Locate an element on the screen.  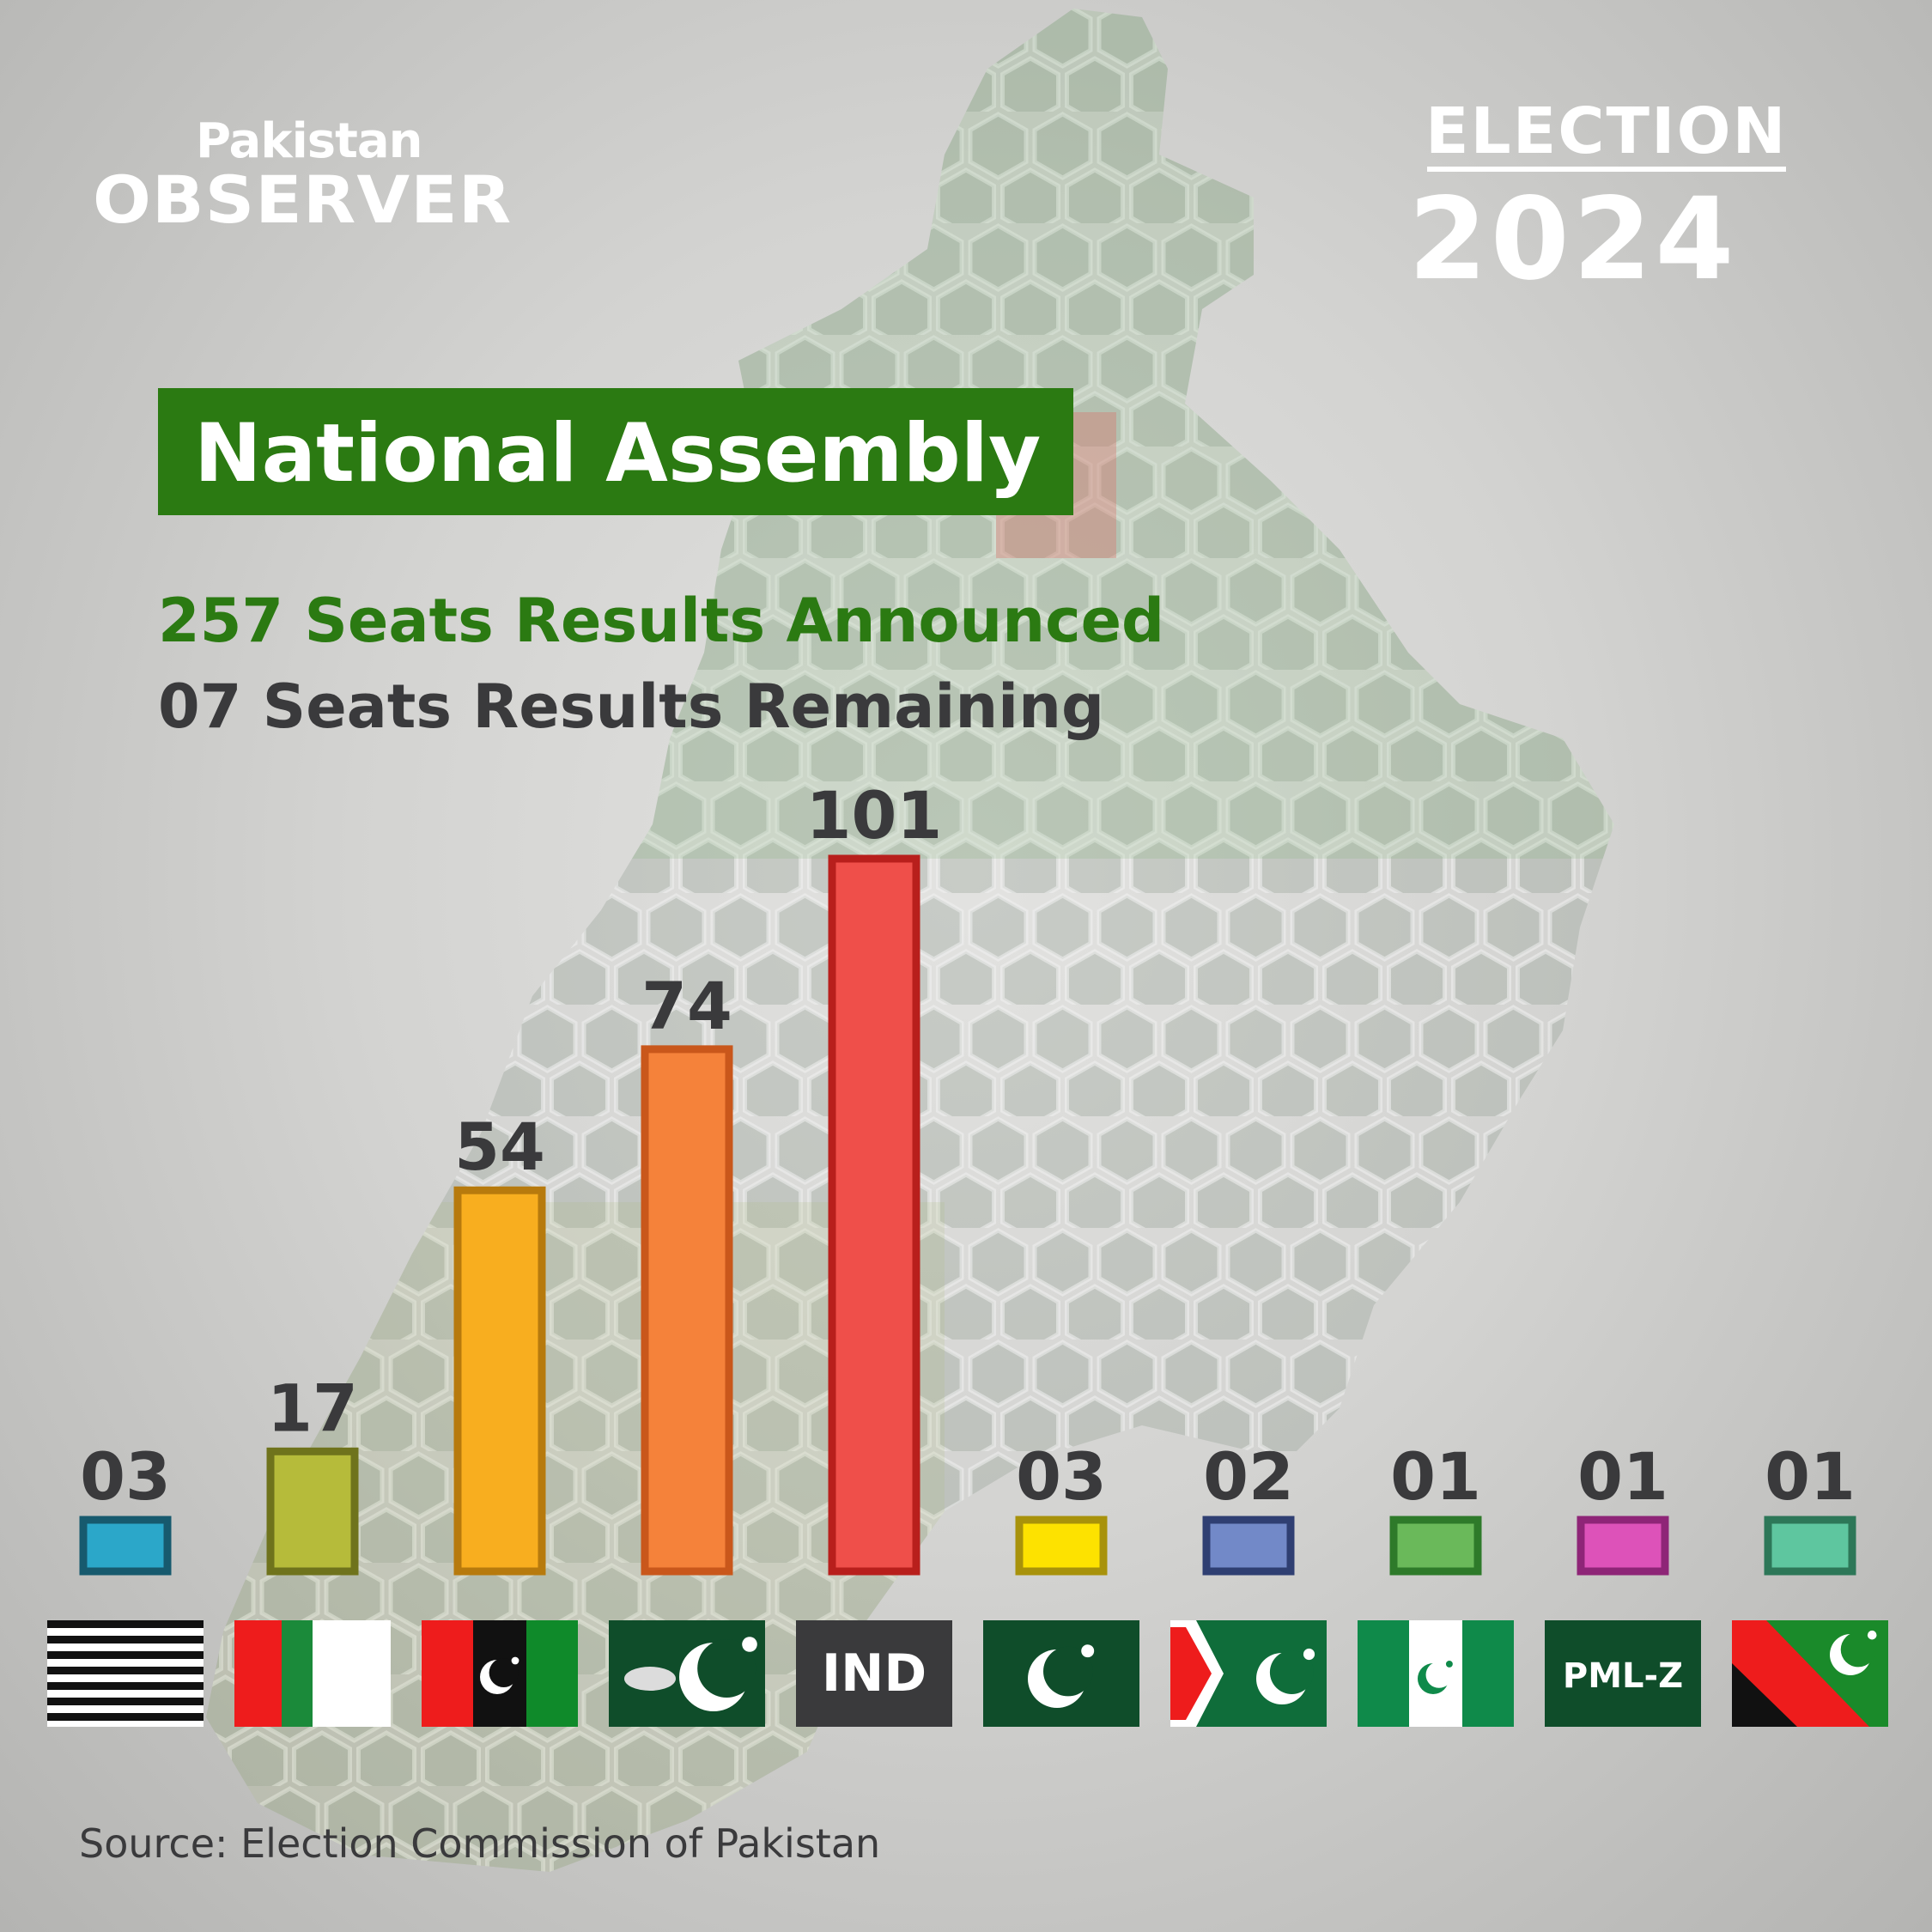
event-year-text: 2024 is located at coordinates (1573, 240).